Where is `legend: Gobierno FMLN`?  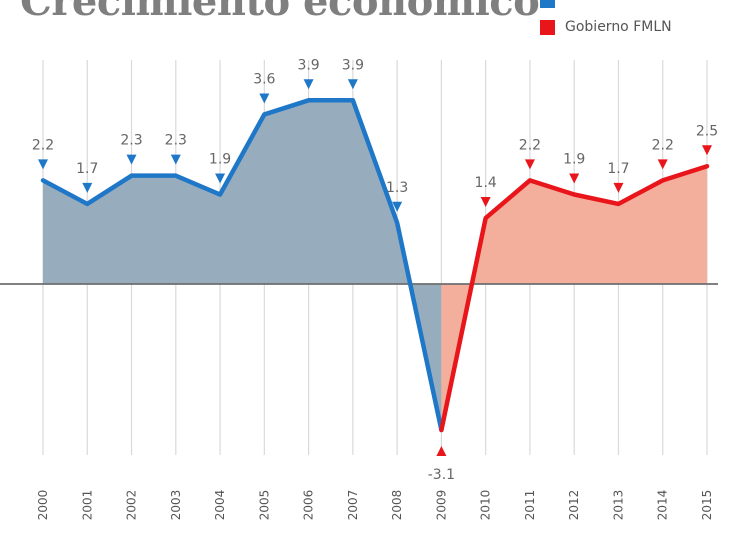 legend: Gobierno FMLN is located at coordinates (640, 25).